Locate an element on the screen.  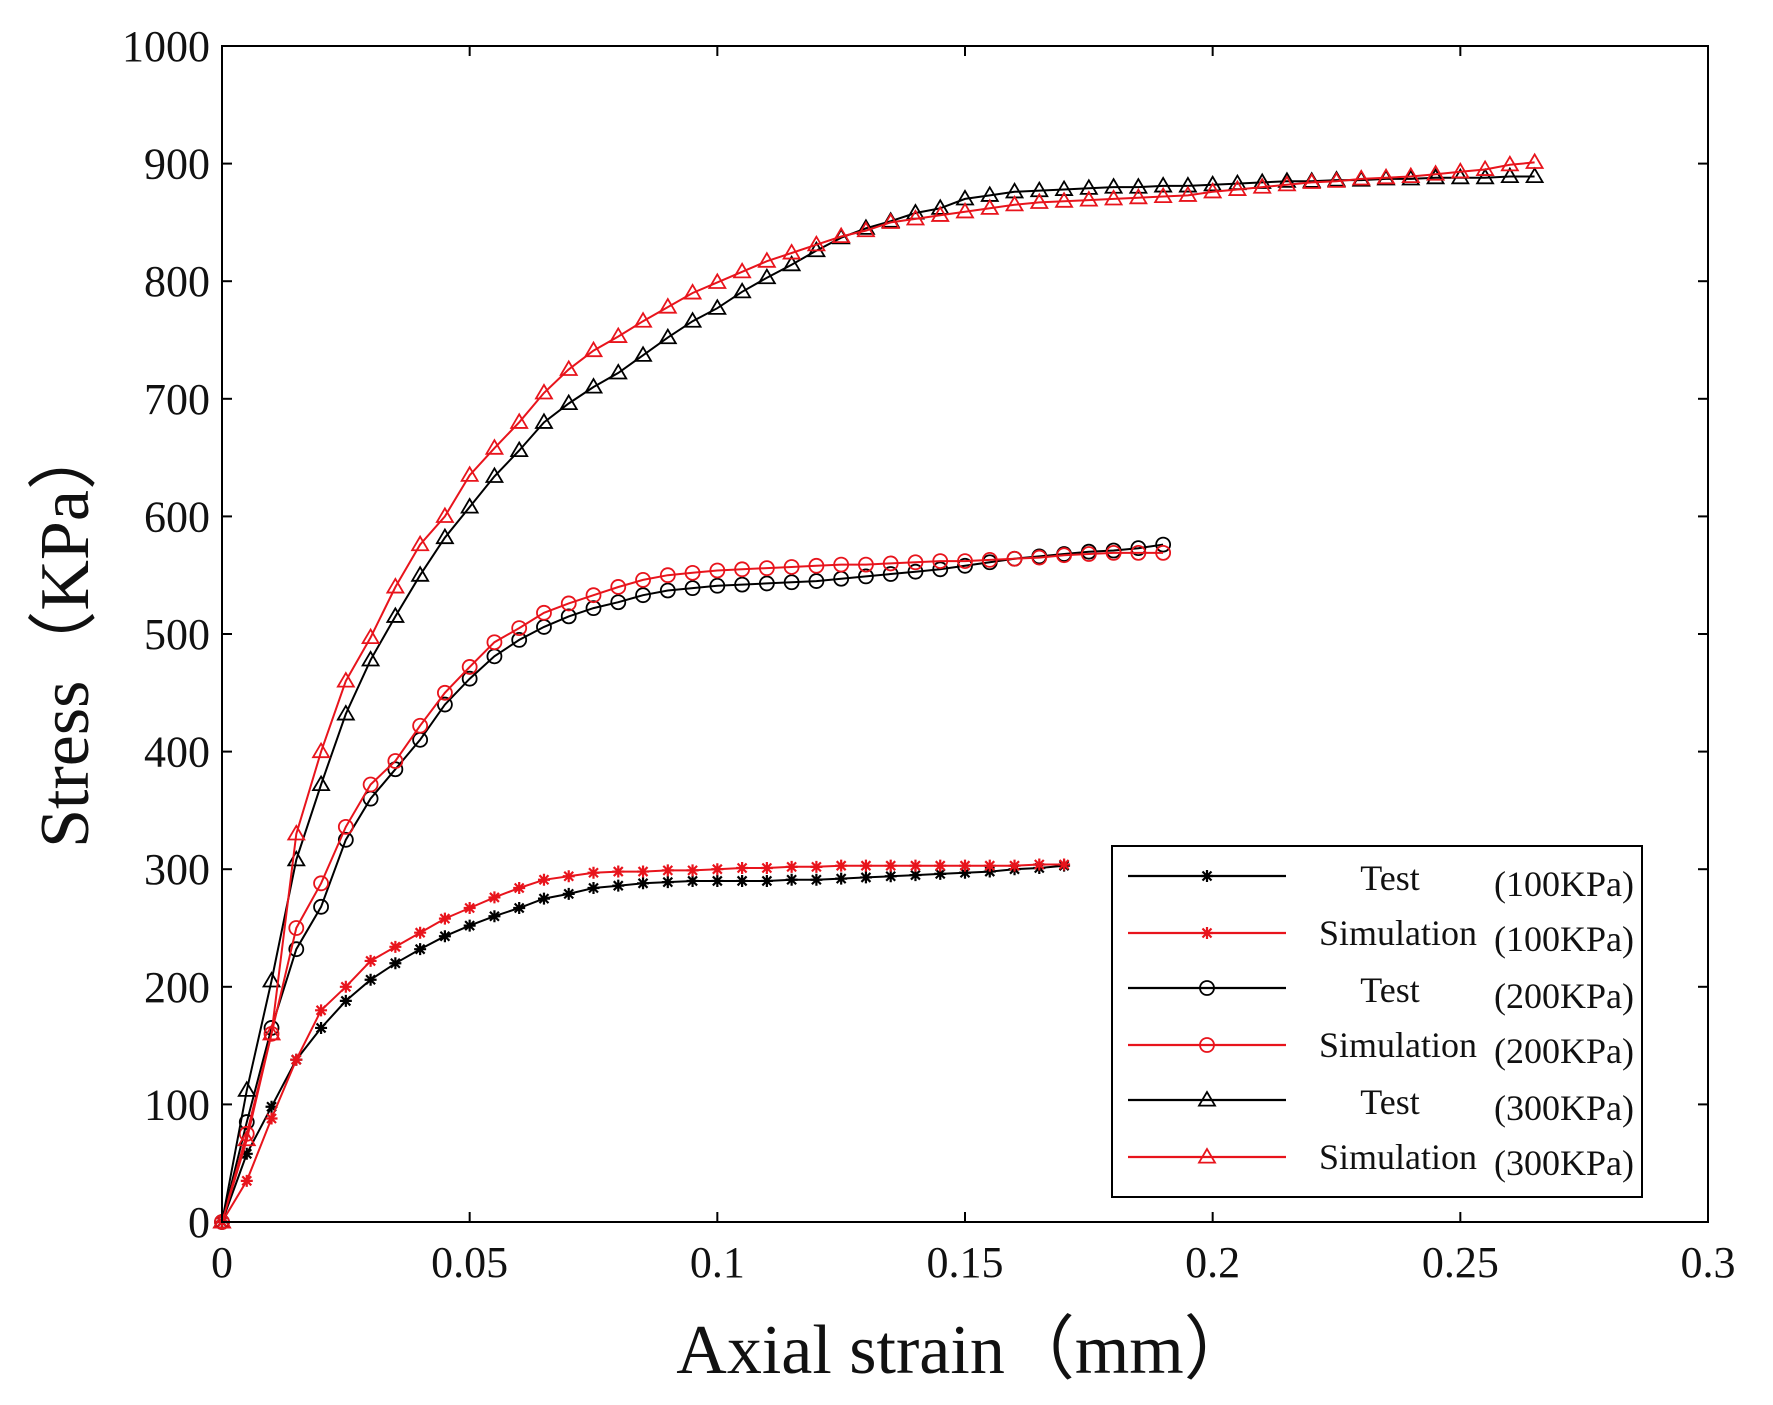
x-axis-title: Axial strain（mm） is located at coordinates (964, 1350).